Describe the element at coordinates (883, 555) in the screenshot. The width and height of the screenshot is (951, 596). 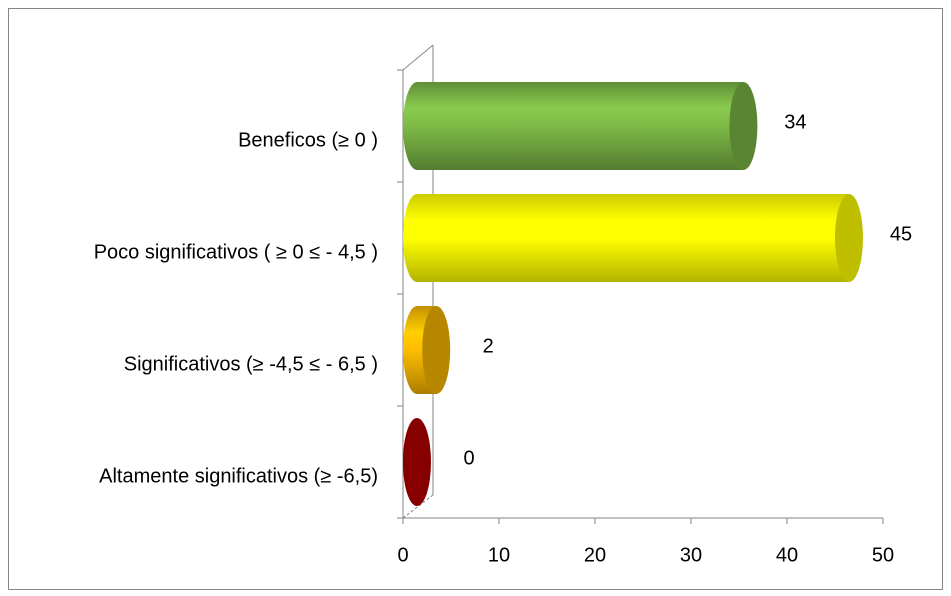
I see `x-tick-label: 50` at that location.